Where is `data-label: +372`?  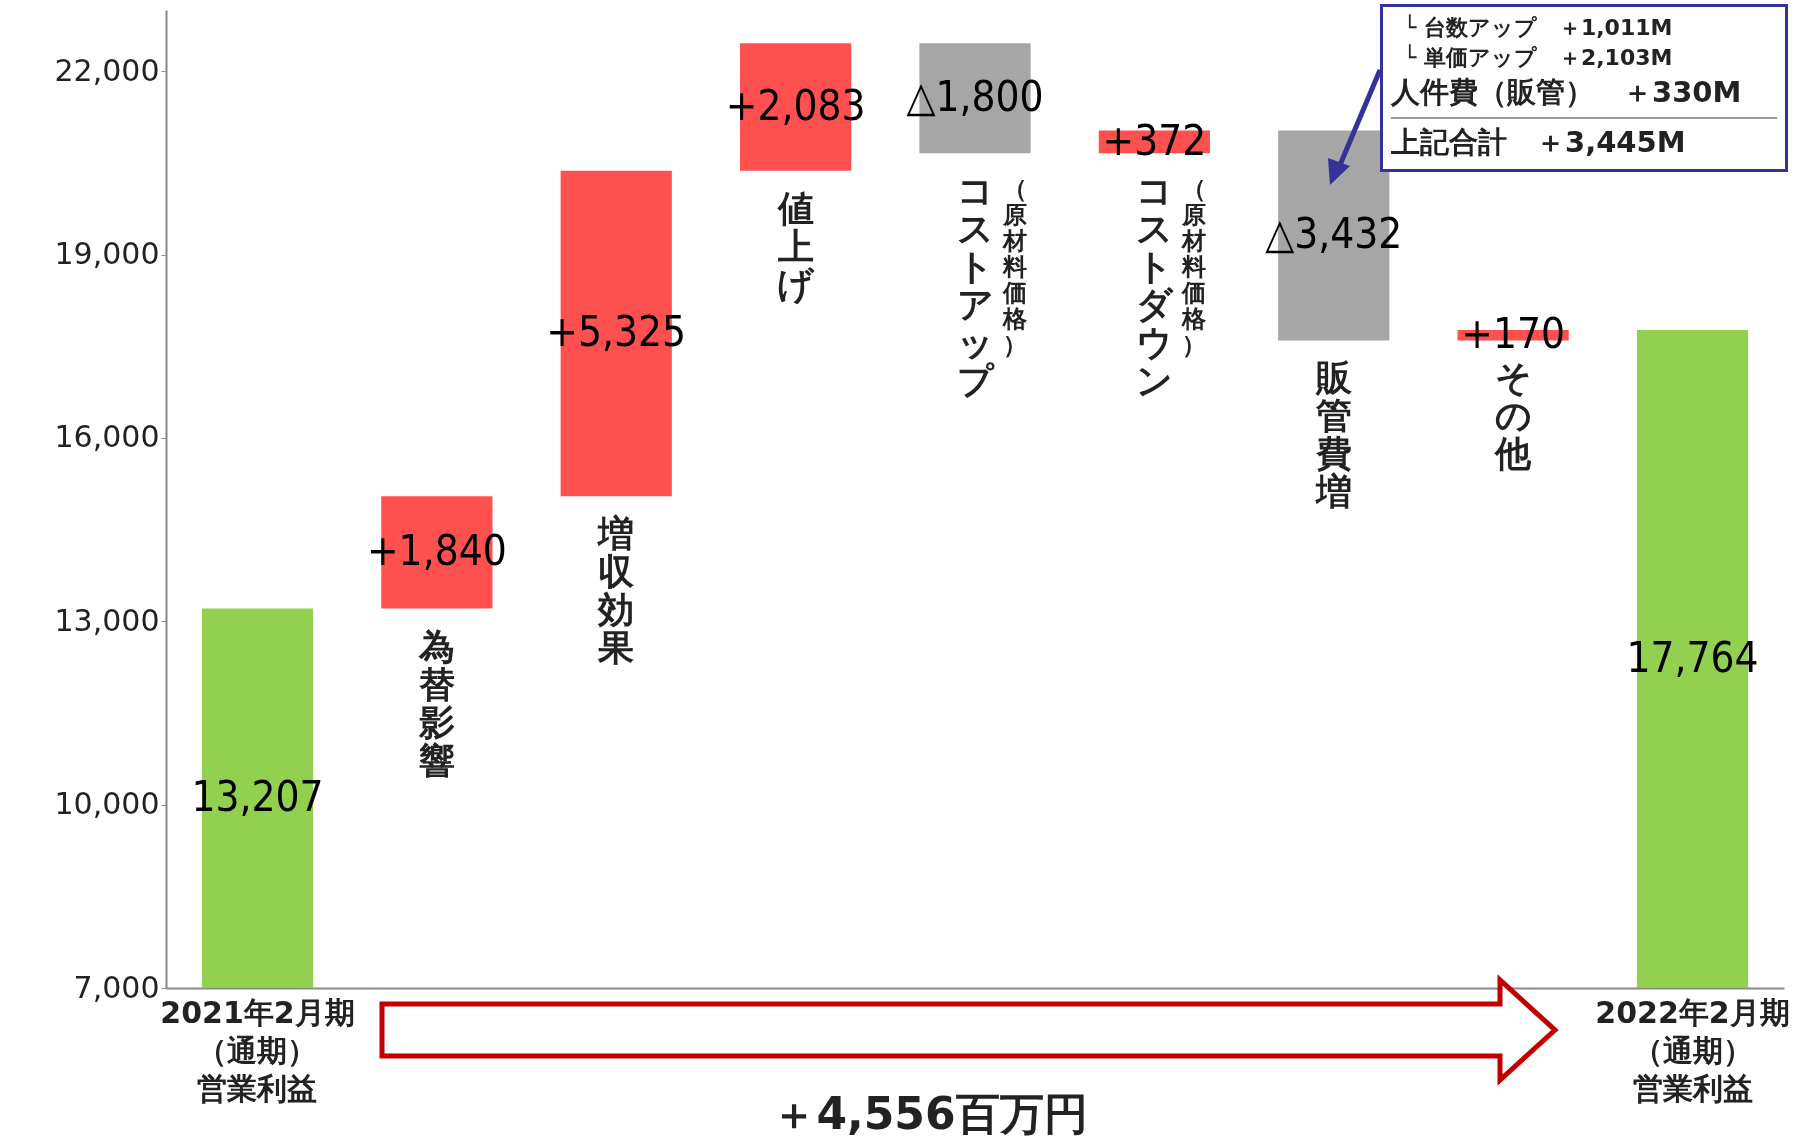
data-label: +372 is located at coordinates (1154, 140).